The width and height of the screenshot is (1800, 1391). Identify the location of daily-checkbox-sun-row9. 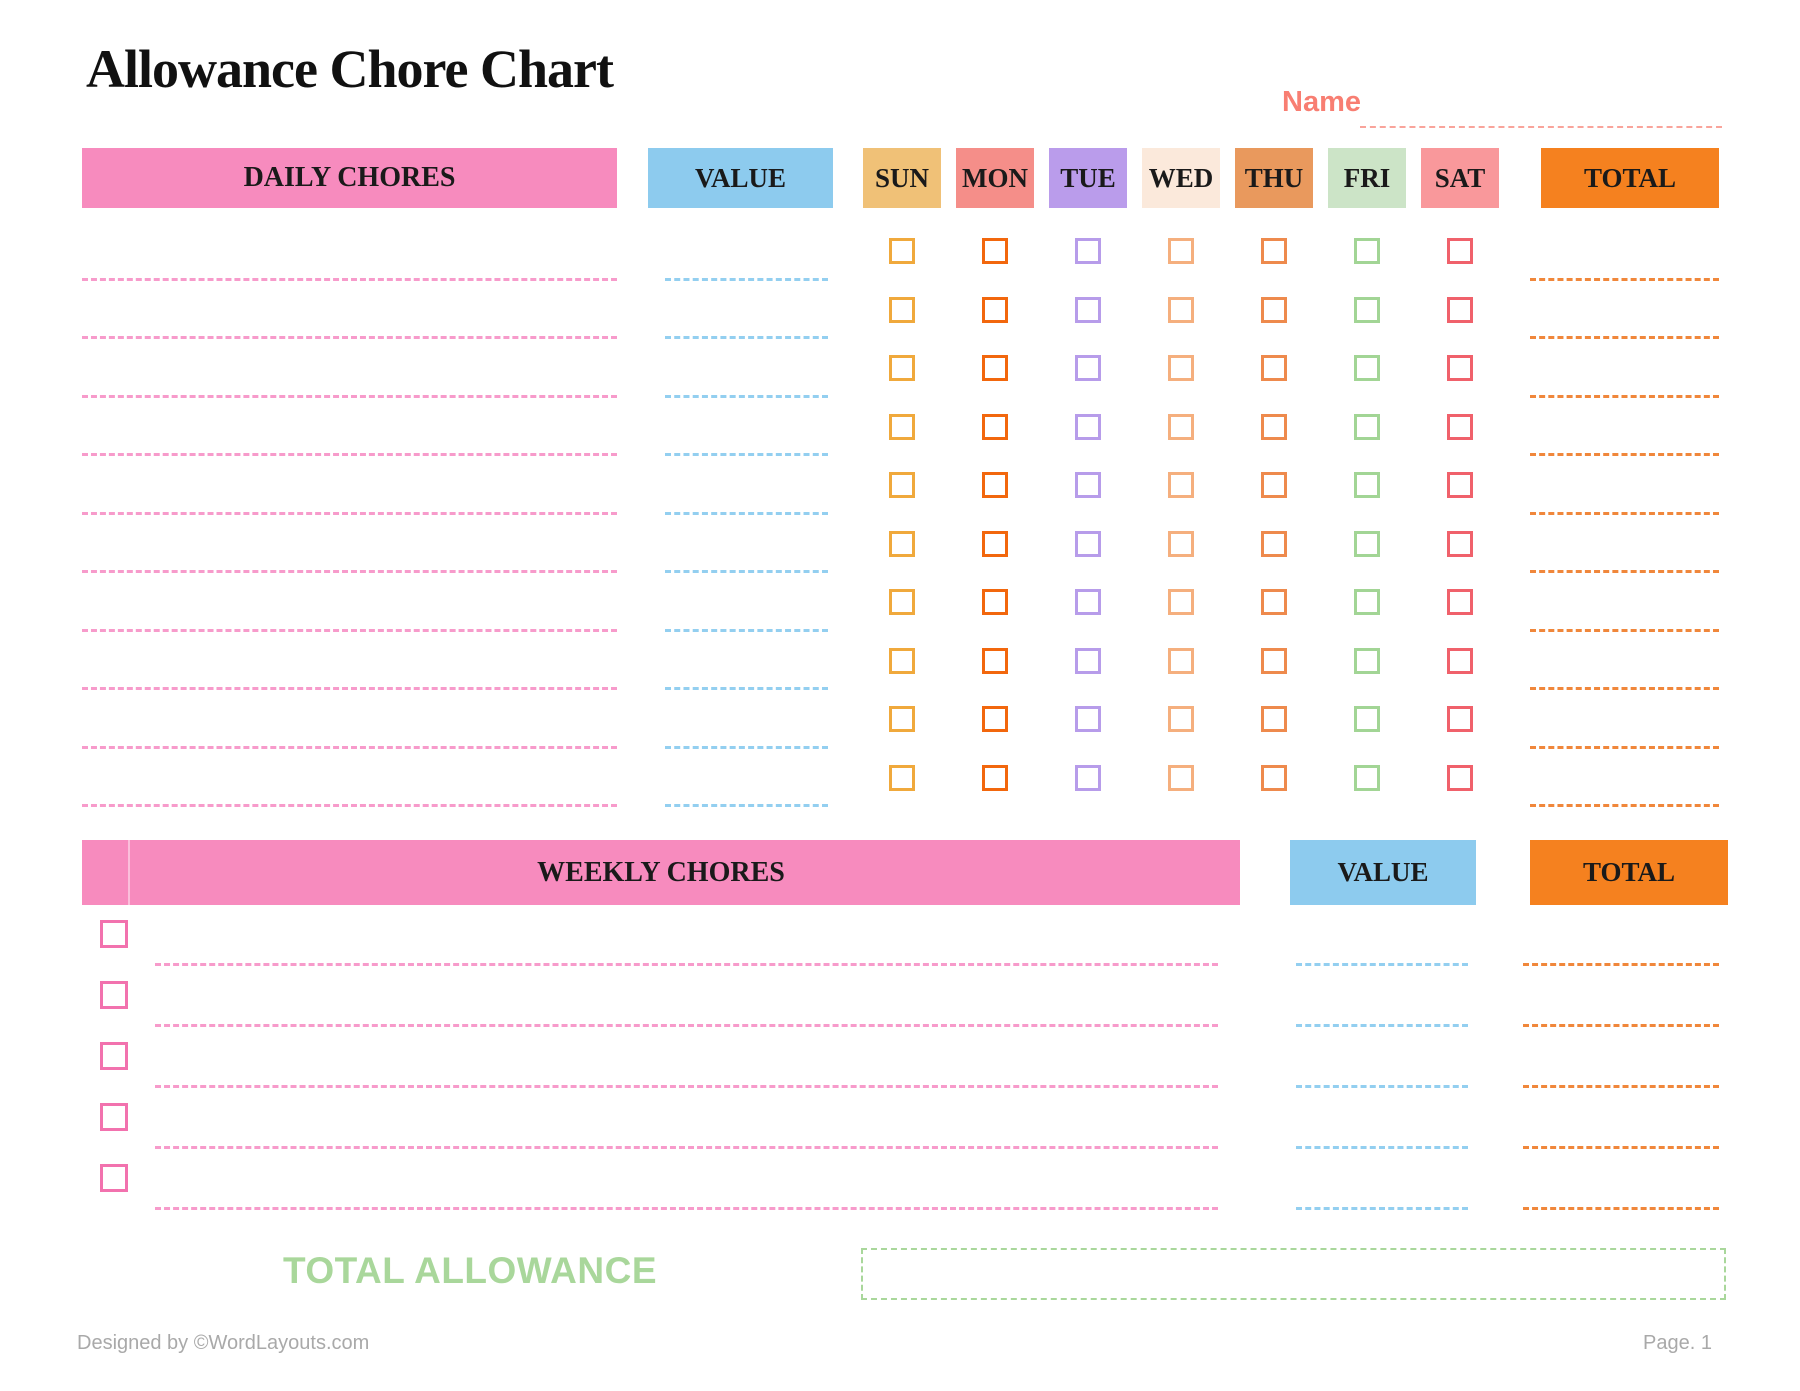
(902, 719).